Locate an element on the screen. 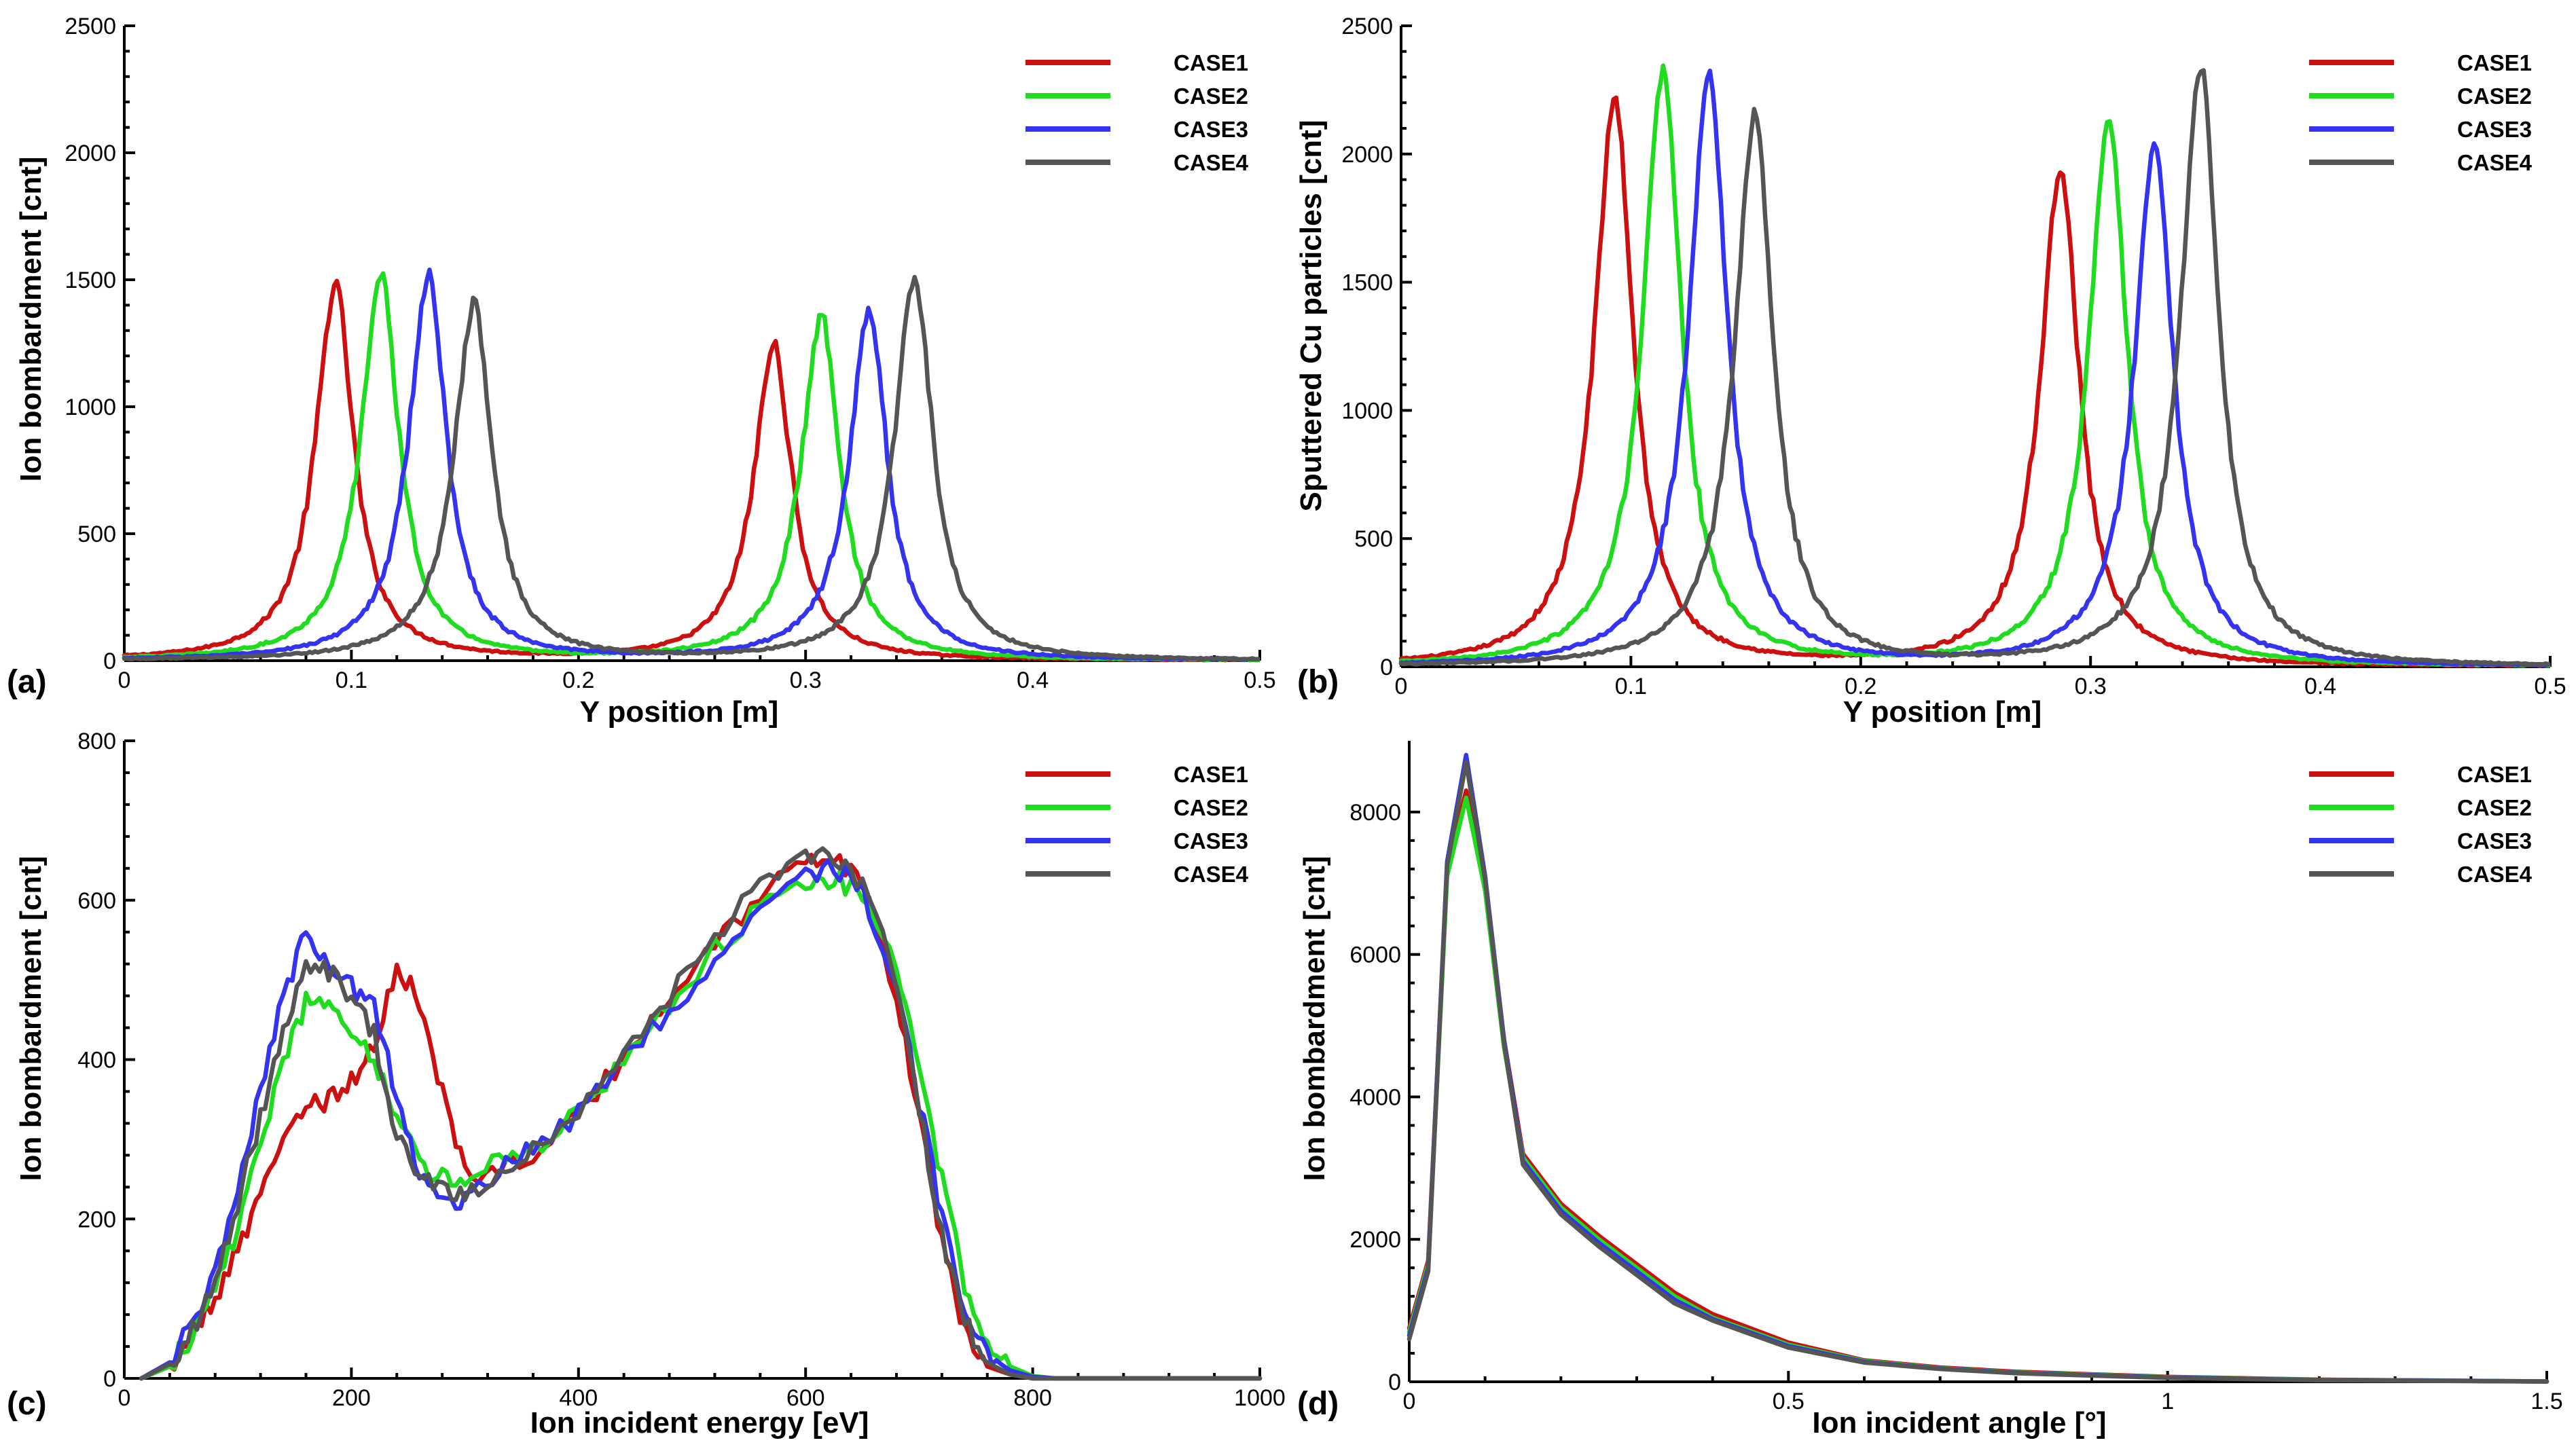 This screenshot has height=1449, width=2576. panel-c-xtick-label: 0 is located at coordinates (124, 1398).